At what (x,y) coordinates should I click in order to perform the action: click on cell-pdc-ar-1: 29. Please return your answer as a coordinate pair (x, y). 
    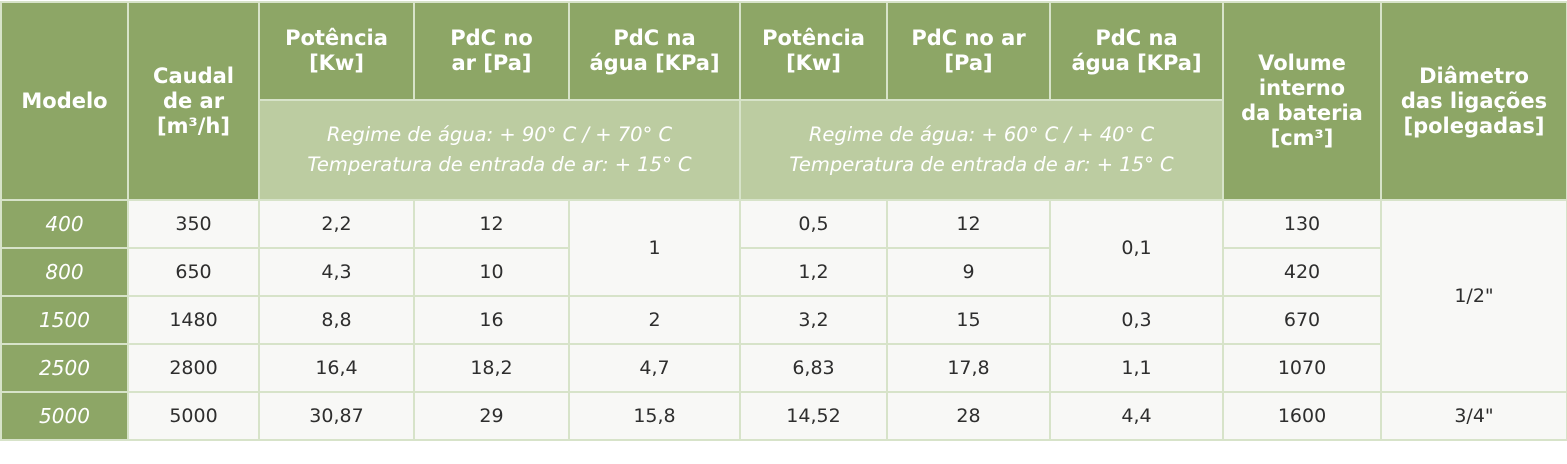
    Looking at the image, I should click on (491, 416).